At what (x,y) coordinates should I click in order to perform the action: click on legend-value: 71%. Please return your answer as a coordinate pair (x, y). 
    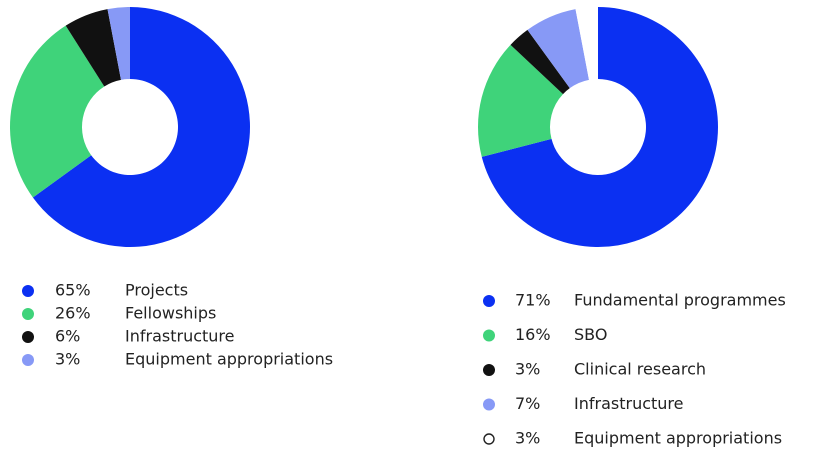
    Looking at the image, I should click on (533, 300).